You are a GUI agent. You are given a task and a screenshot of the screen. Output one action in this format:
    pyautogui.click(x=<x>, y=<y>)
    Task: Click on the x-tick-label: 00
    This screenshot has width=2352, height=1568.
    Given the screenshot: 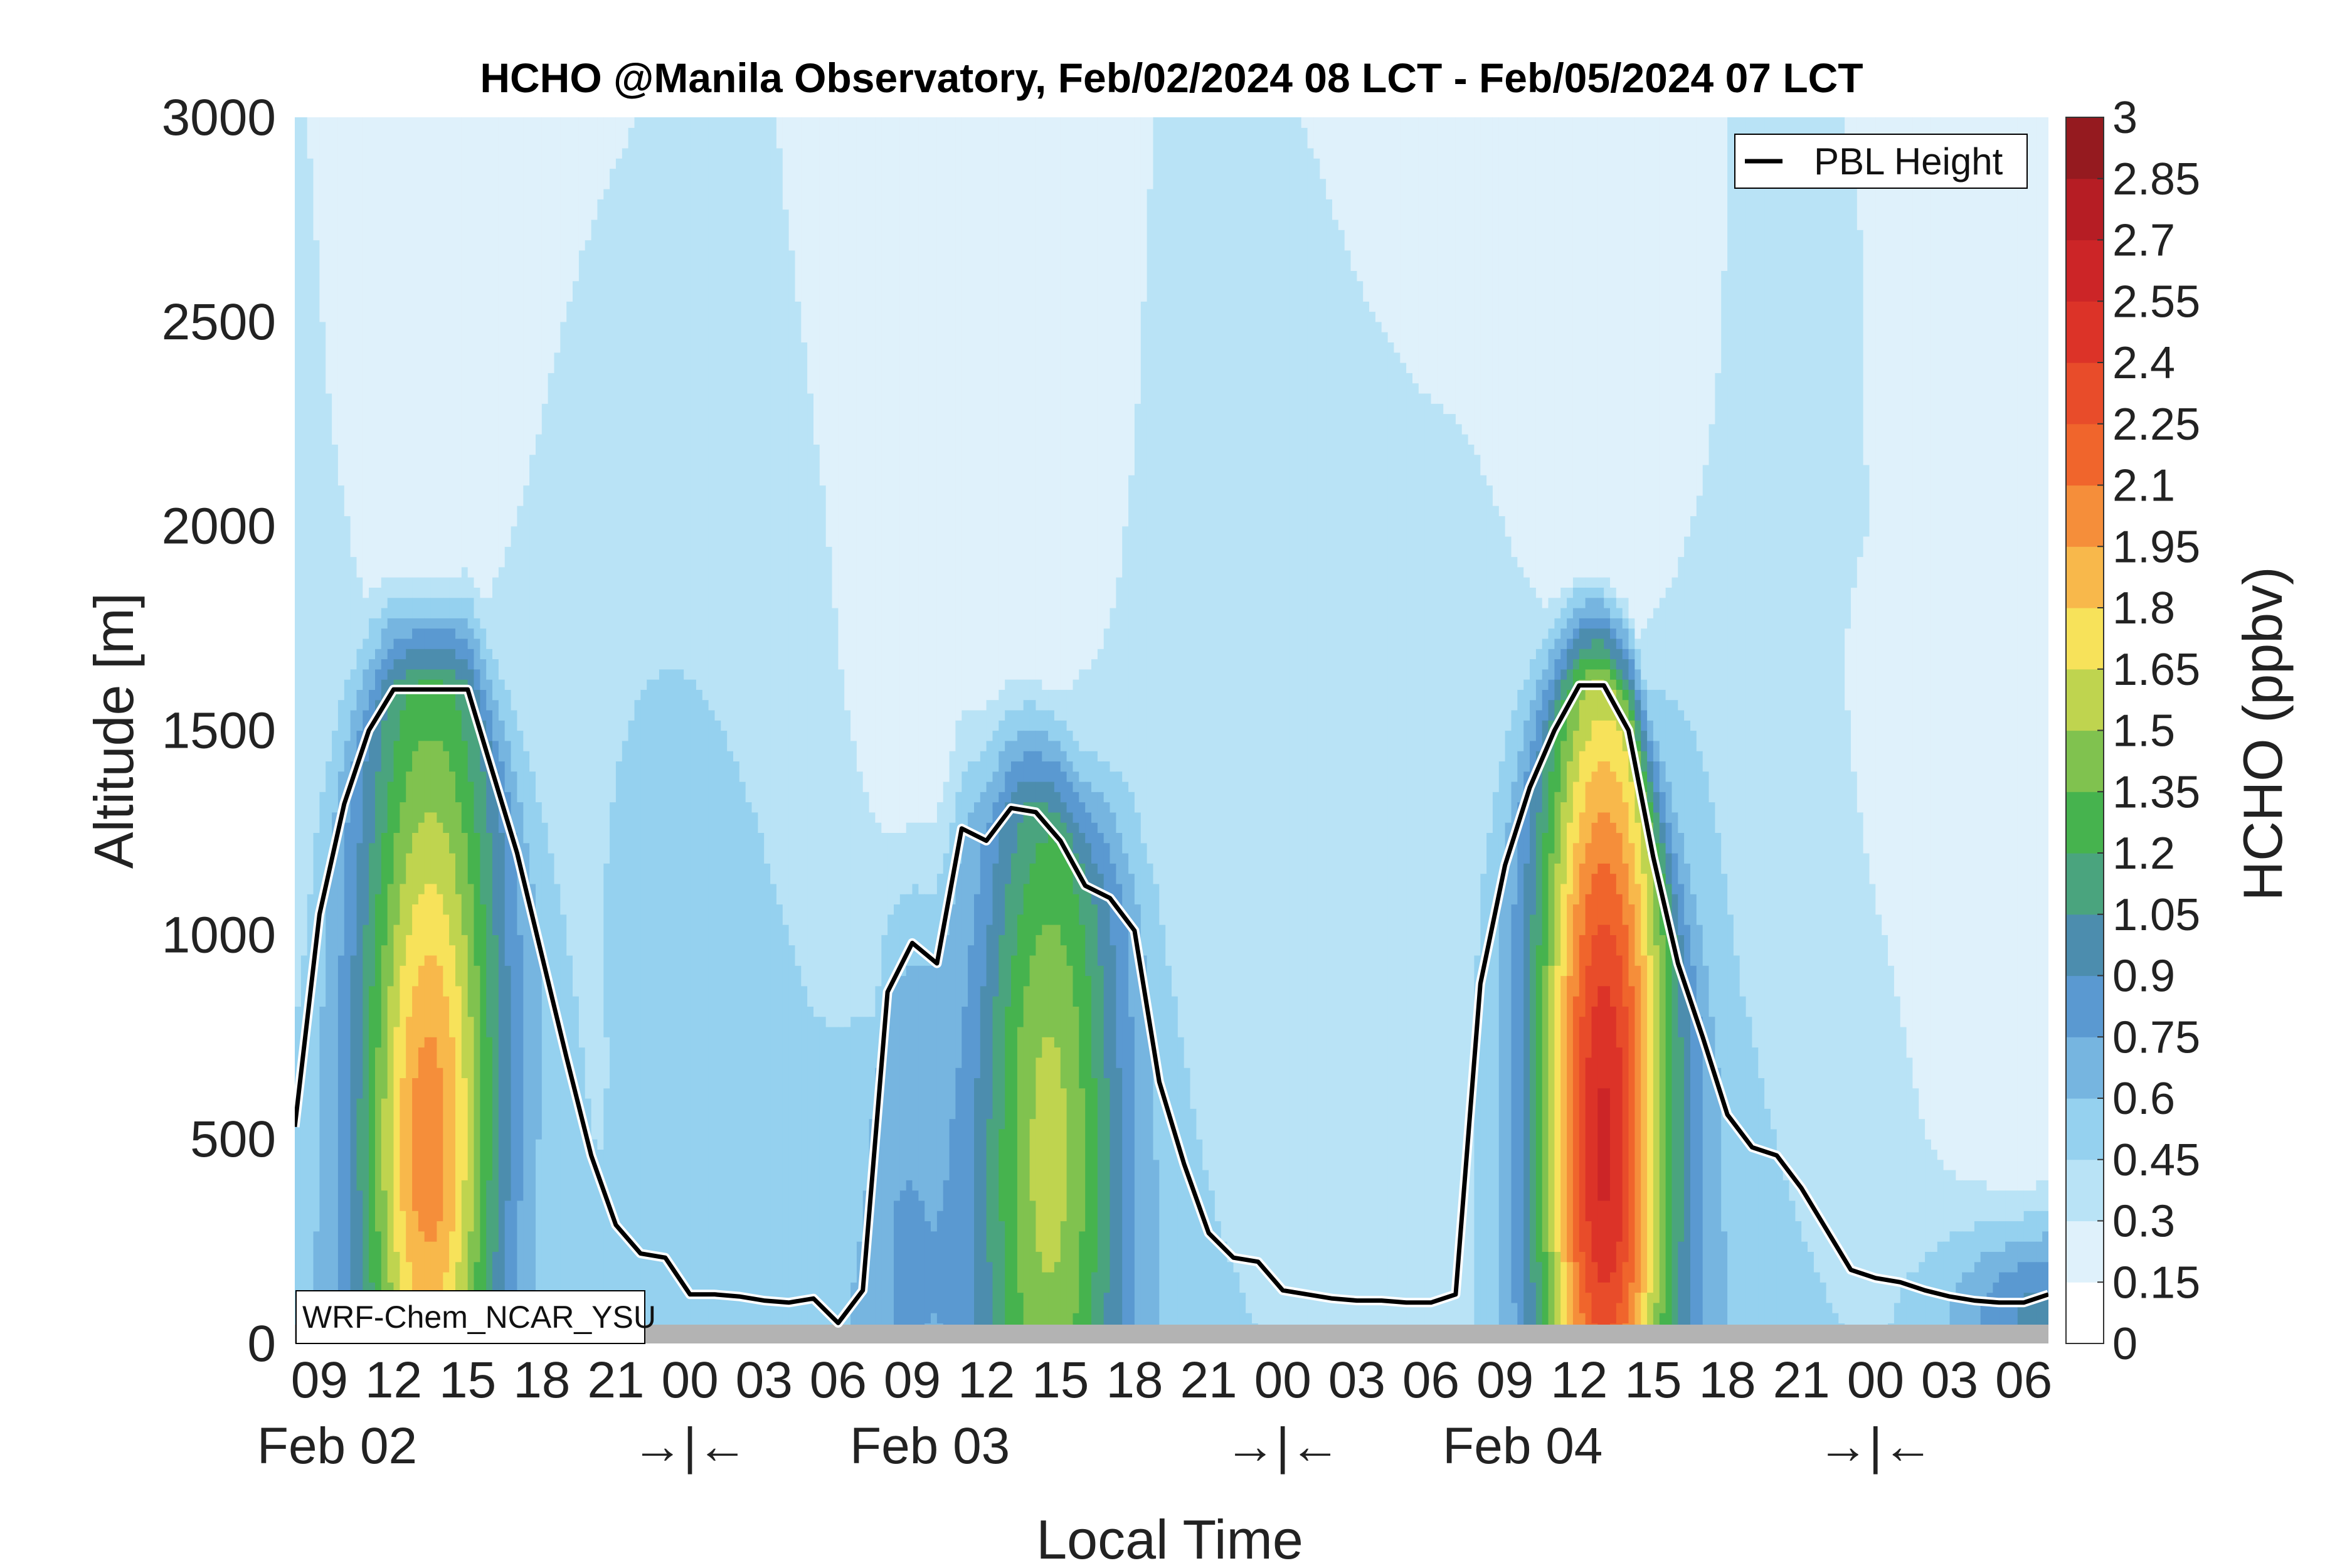 What is the action you would take?
    pyautogui.click(x=1875, y=1380)
    